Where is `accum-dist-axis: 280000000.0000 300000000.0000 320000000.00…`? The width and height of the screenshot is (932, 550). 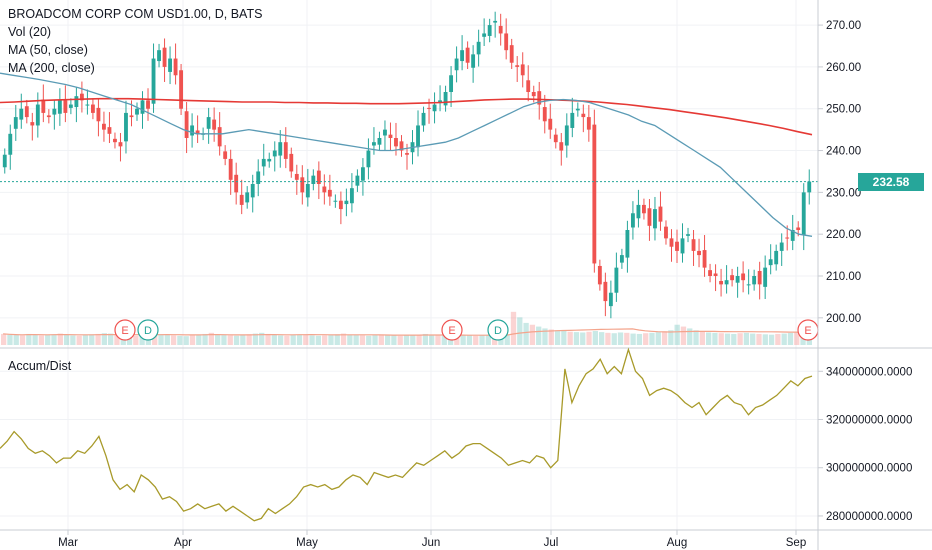 accum-dist-axis: 280000000.0000 300000000.0000 320000000.00… is located at coordinates (865, 444).